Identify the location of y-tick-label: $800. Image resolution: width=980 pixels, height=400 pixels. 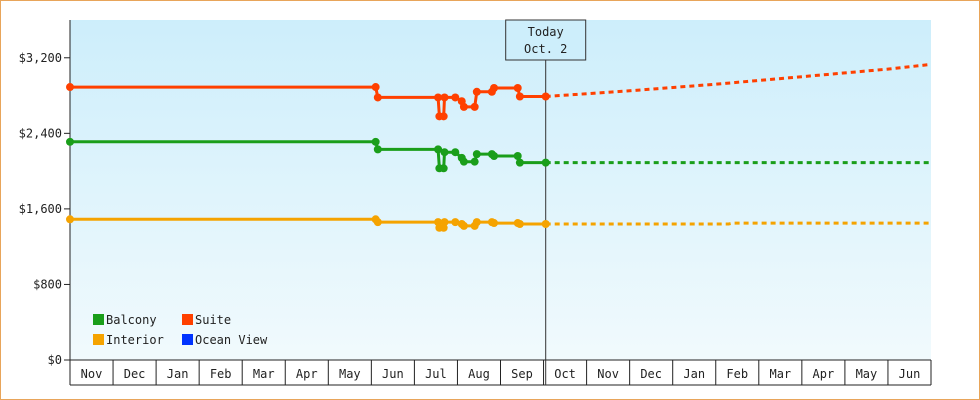
(47, 284).